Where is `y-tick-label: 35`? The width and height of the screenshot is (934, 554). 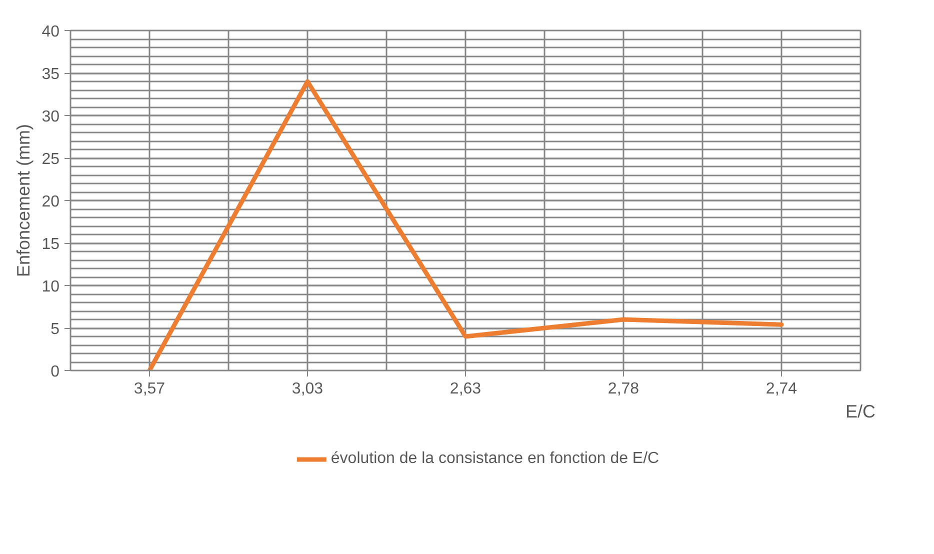 y-tick-label: 35 is located at coordinates (51, 74).